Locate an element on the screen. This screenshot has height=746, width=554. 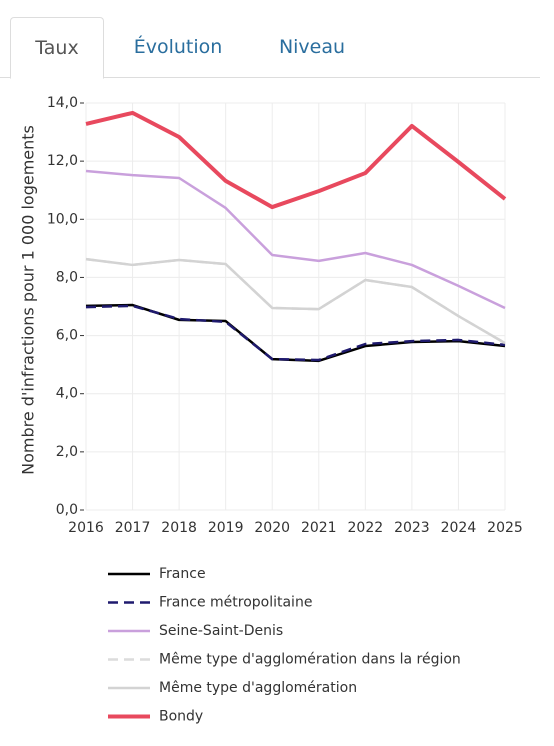
x-tick-label: 2024 is located at coordinates (459, 528).